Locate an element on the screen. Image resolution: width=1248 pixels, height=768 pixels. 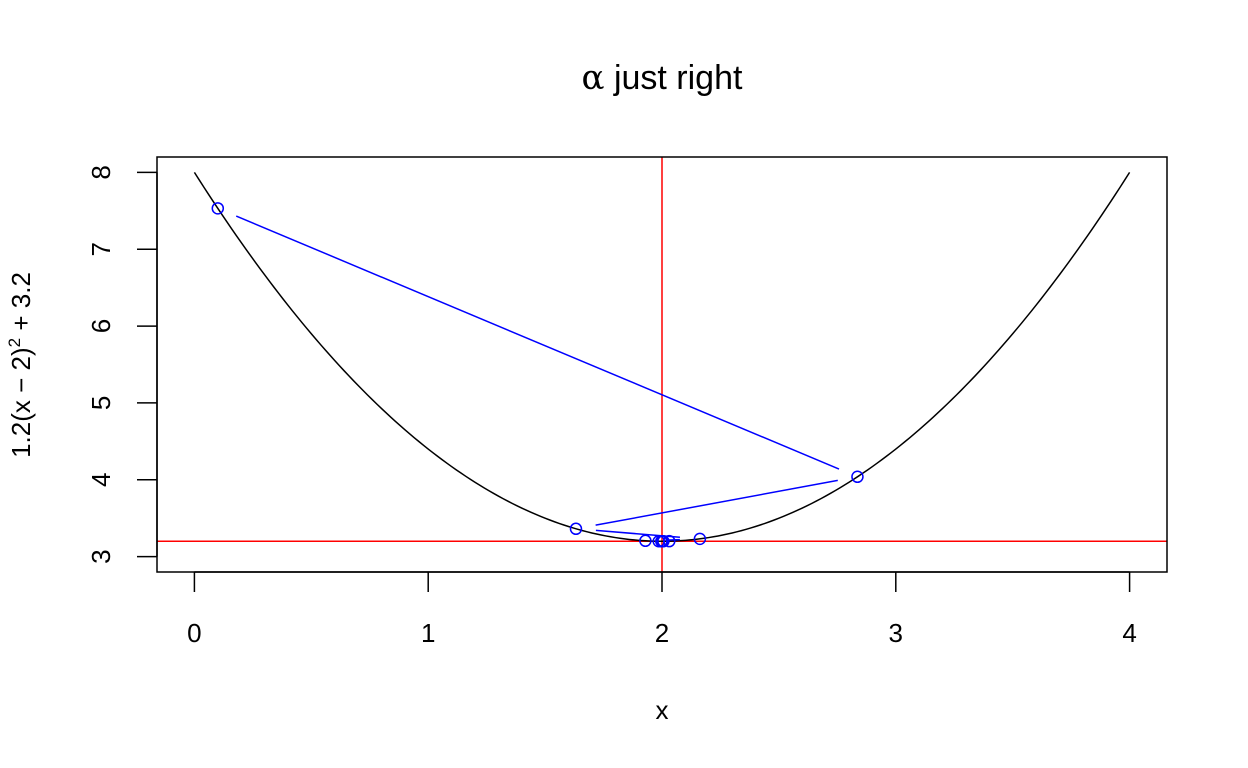
y-tick-label: 3 is located at coordinates (101, 556).